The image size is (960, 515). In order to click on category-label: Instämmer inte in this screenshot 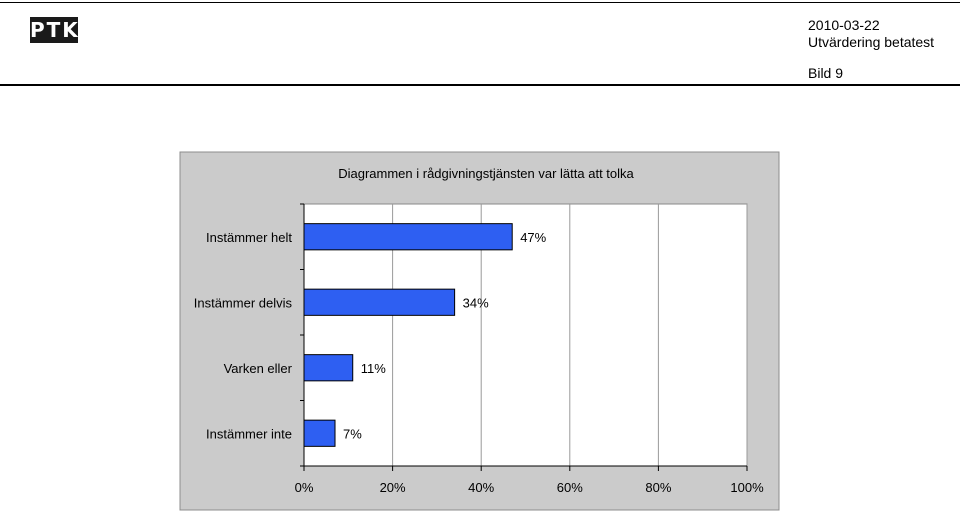, I will do `click(249, 433)`.